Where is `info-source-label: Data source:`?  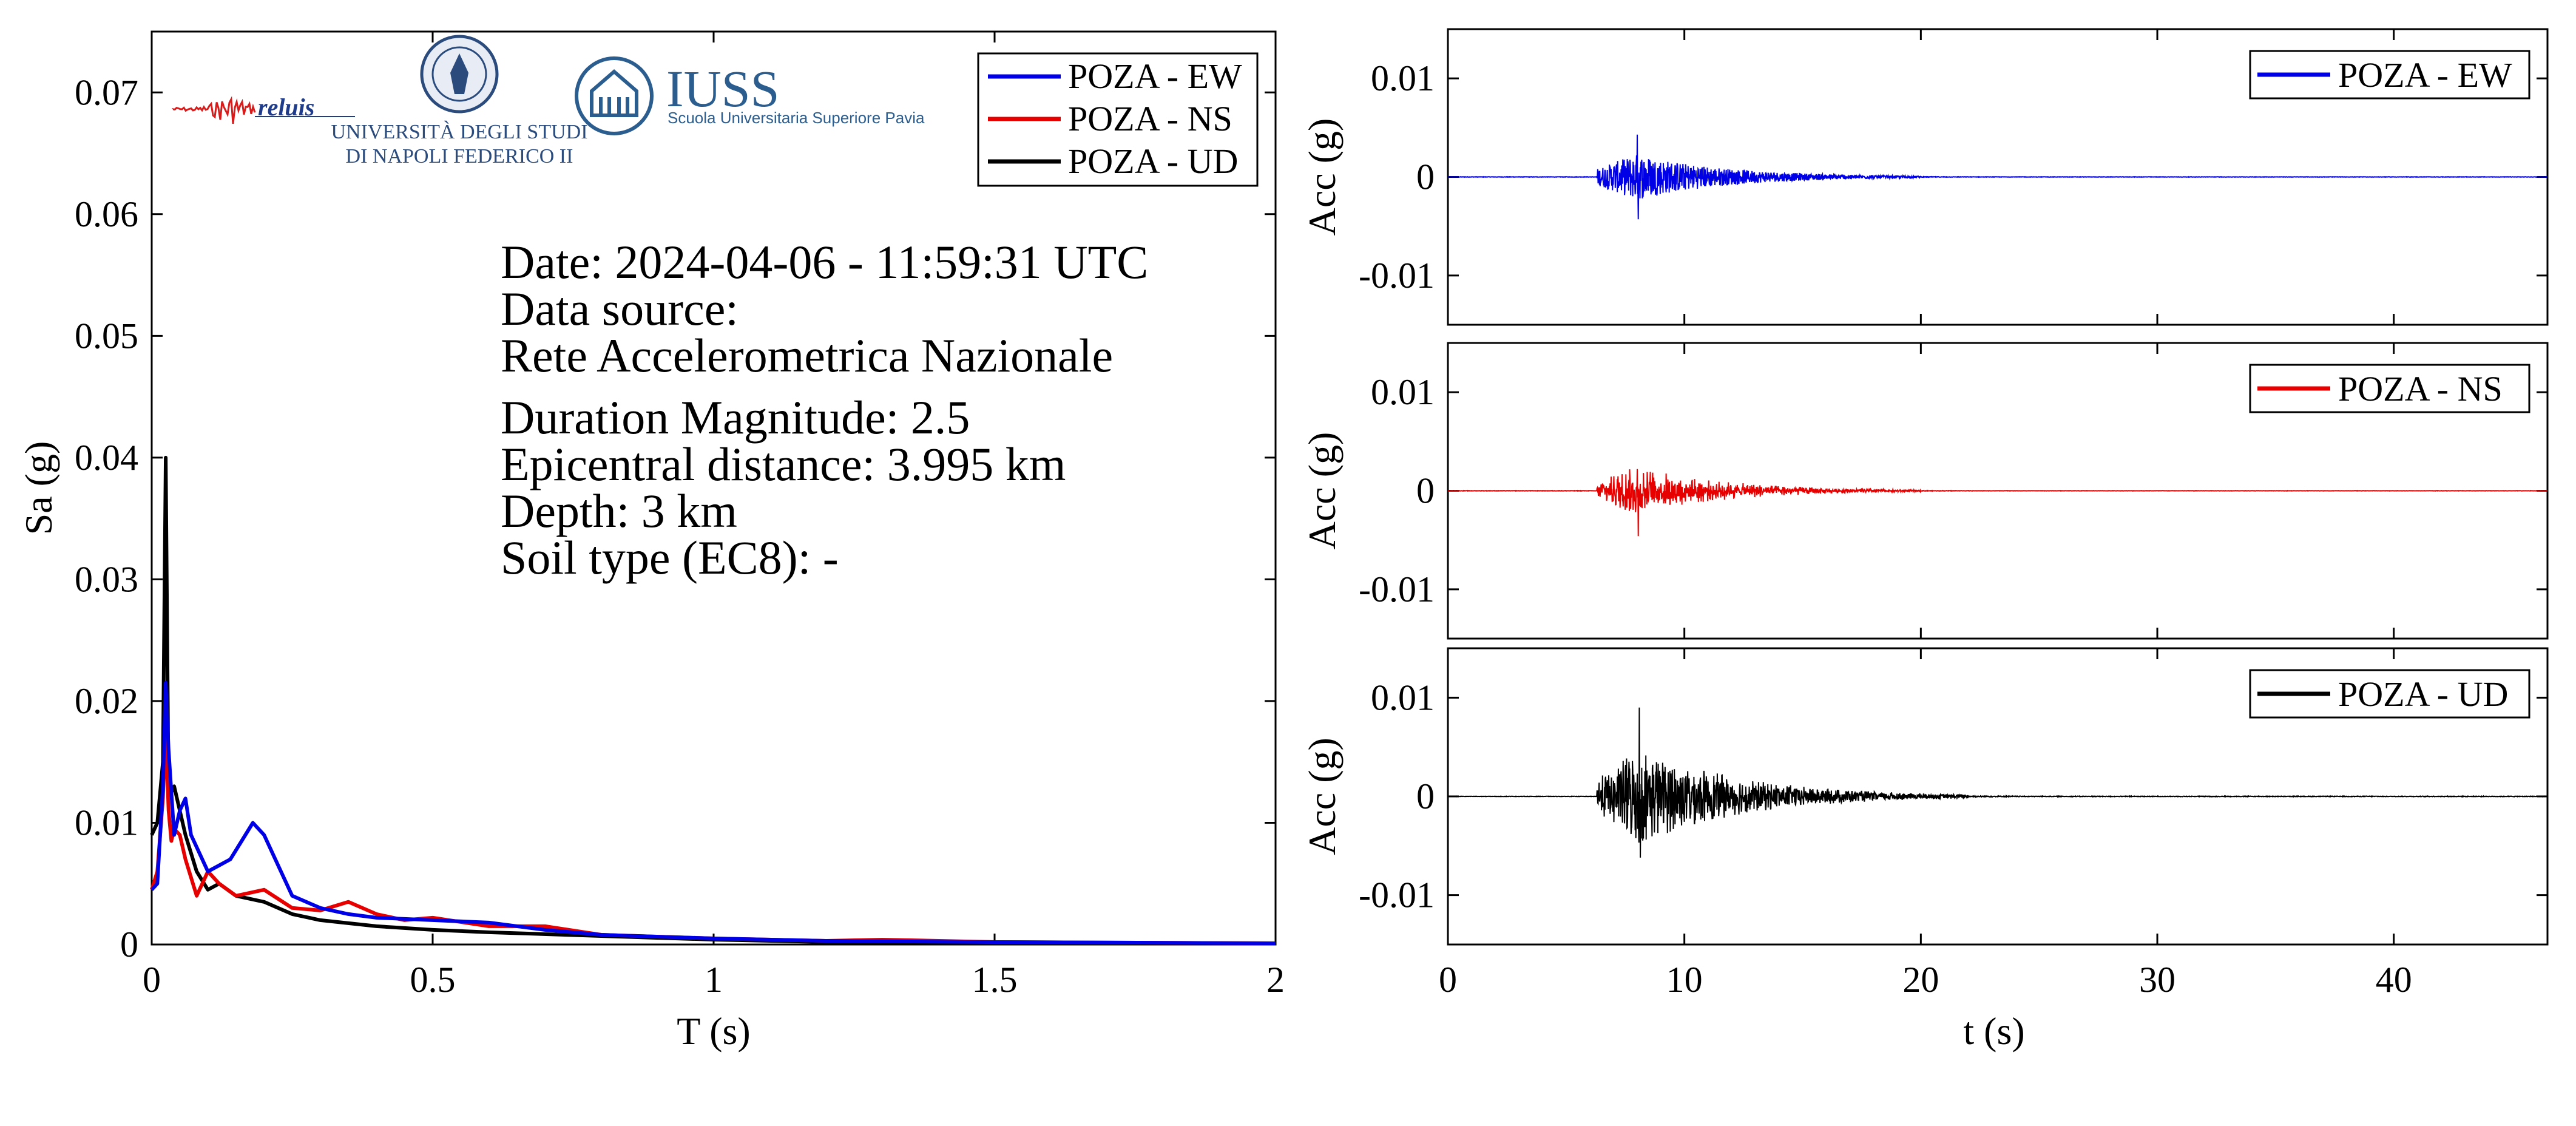 info-source-label: Data source: is located at coordinates (620, 308).